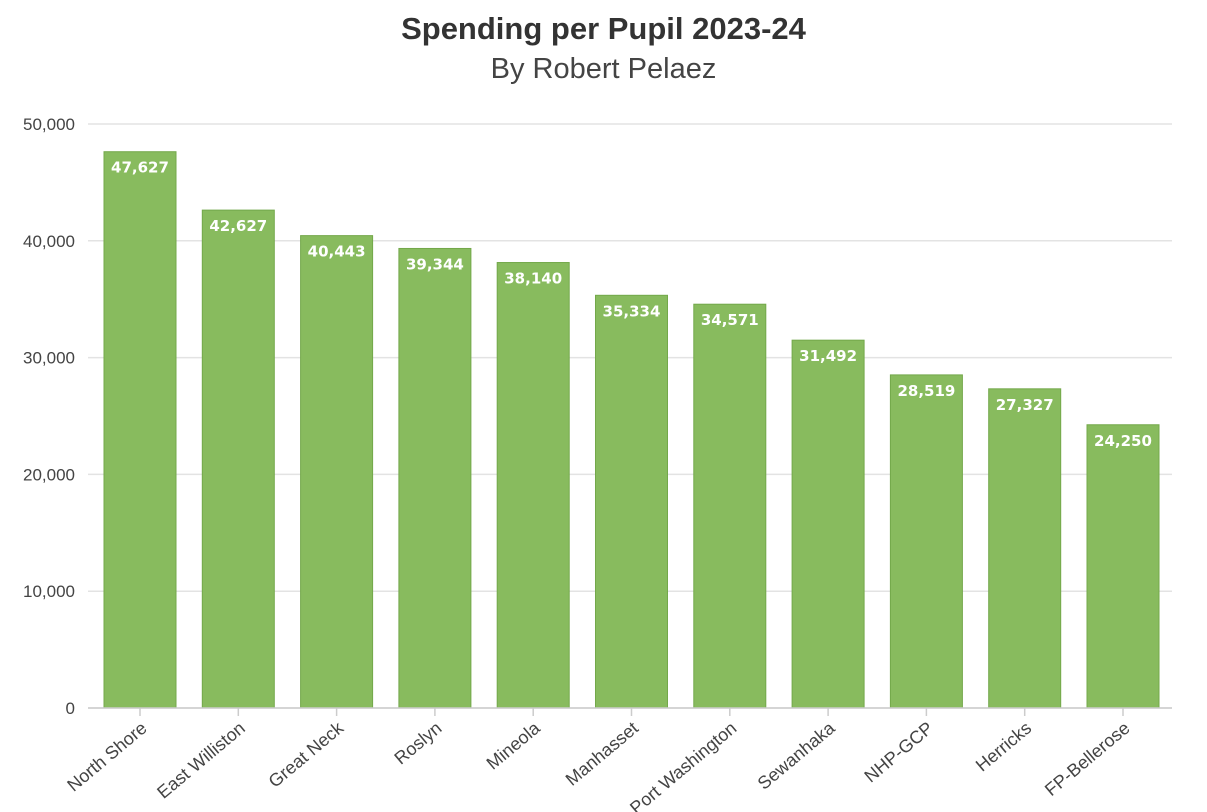 The image size is (1207, 812). What do you see at coordinates (514, 745) in the screenshot?
I see `category-label: Mineola` at bounding box center [514, 745].